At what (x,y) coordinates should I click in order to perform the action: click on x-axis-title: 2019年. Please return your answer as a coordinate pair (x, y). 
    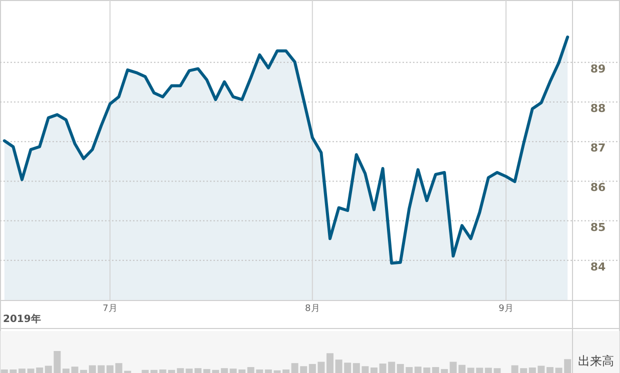
    Looking at the image, I should click on (22, 319).